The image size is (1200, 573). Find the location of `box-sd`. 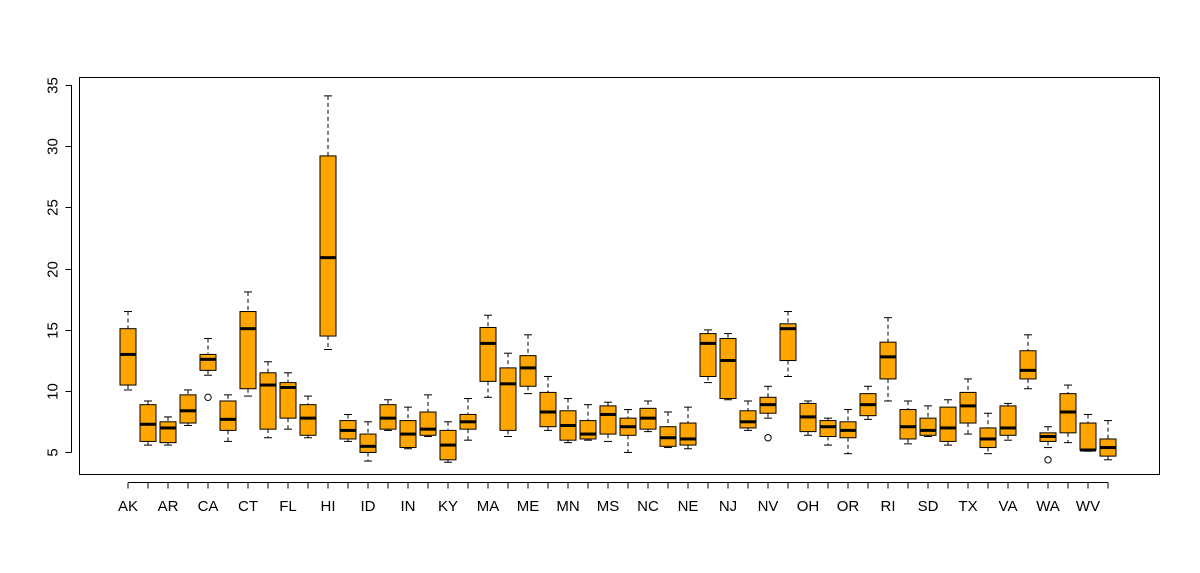

box-sd is located at coordinates (928, 421).